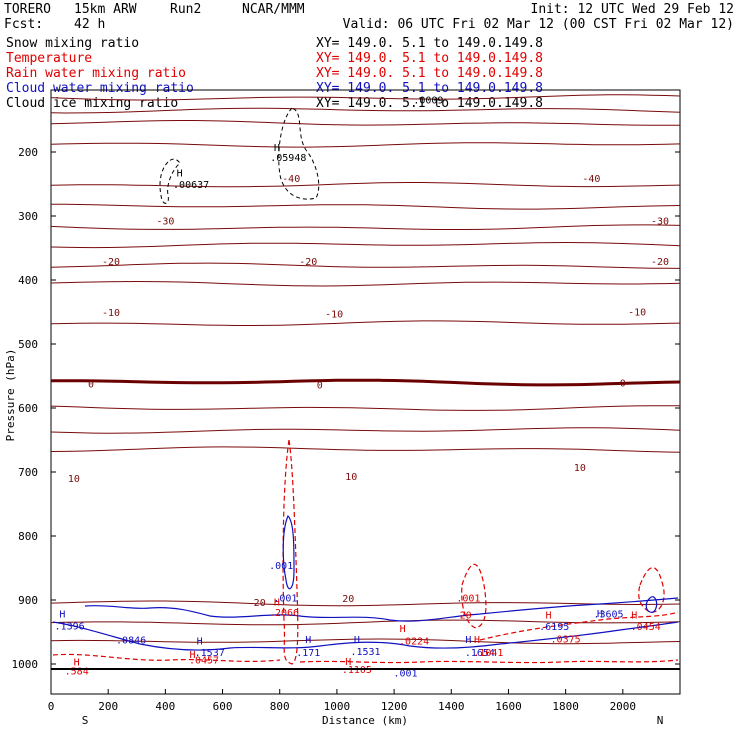  I want to click on legend-field-name-2: Rain water mixing ratio, so click(96, 73).